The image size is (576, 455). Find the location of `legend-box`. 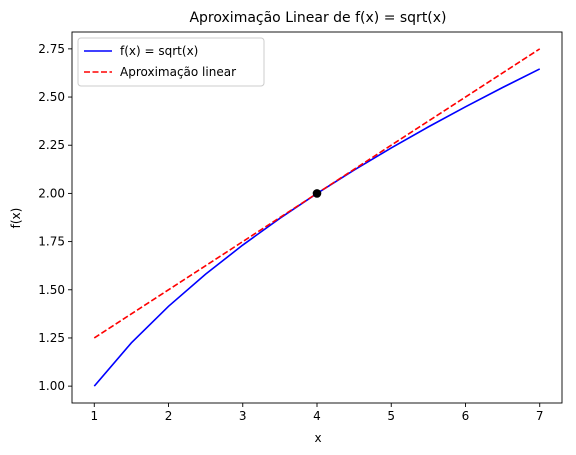

legend-box is located at coordinates (171, 62).